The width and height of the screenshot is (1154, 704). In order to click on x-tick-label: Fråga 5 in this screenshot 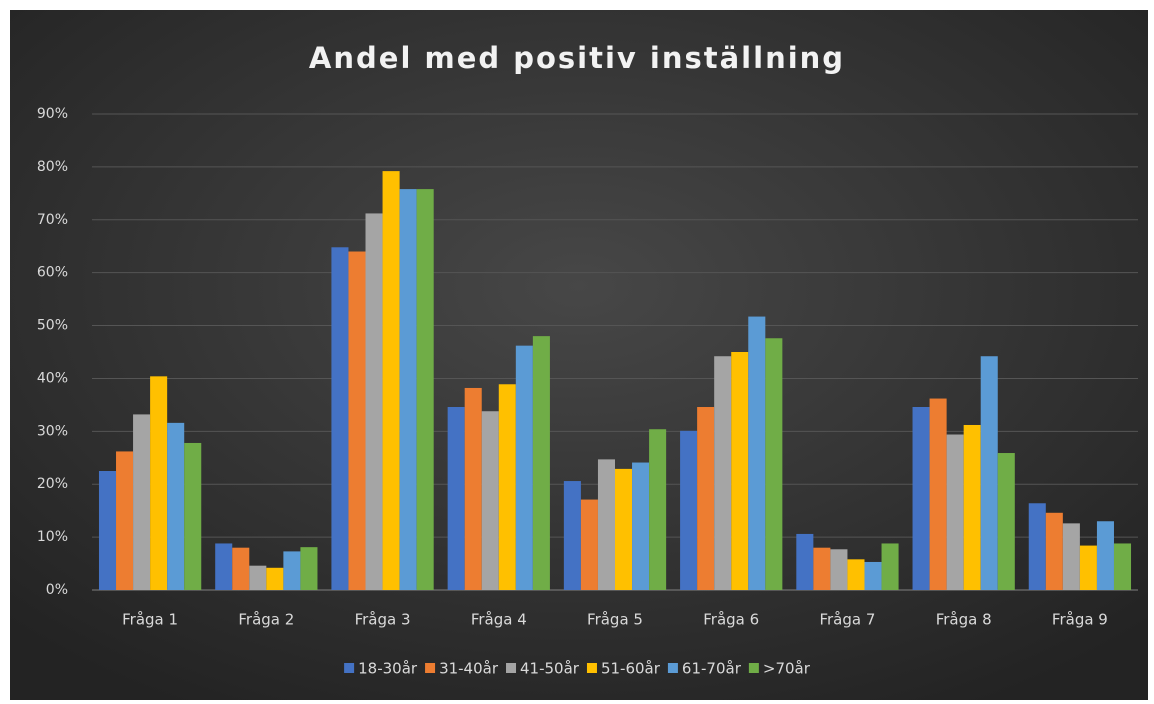, I will do `click(615, 620)`.